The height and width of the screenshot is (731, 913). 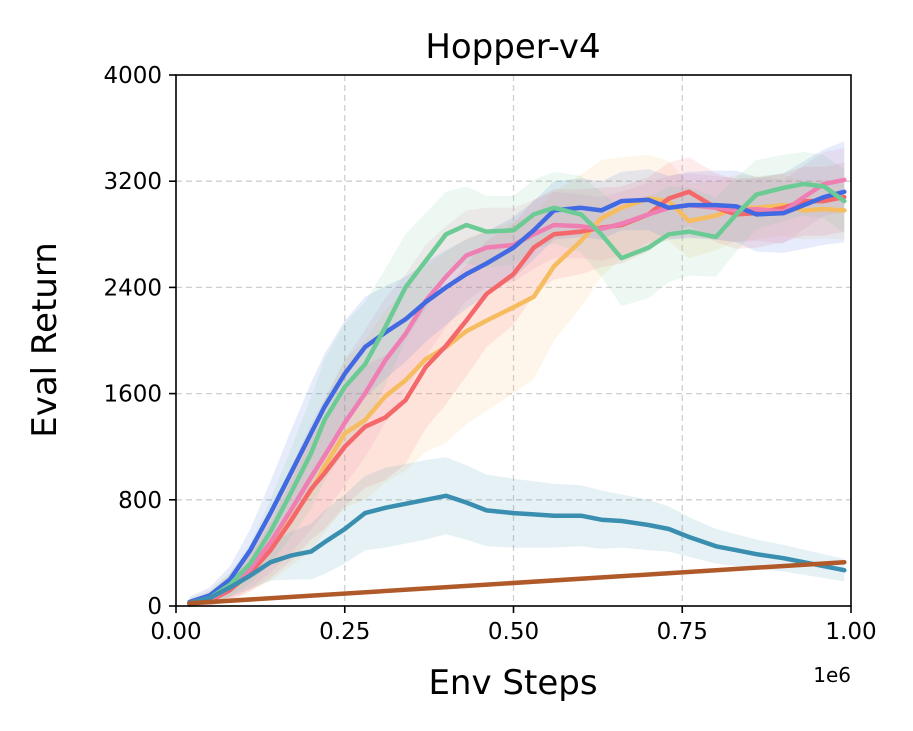 What do you see at coordinates (132, 182) in the screenshot?
I see `y-tick-label: 3200` at bounding box center [132, 182].